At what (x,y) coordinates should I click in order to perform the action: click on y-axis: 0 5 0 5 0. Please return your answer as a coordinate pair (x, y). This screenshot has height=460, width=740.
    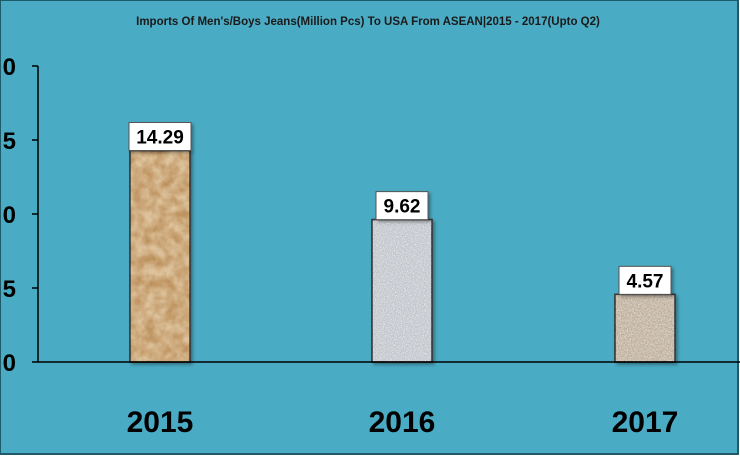
    Looking at the image, I should click on (21, 215).